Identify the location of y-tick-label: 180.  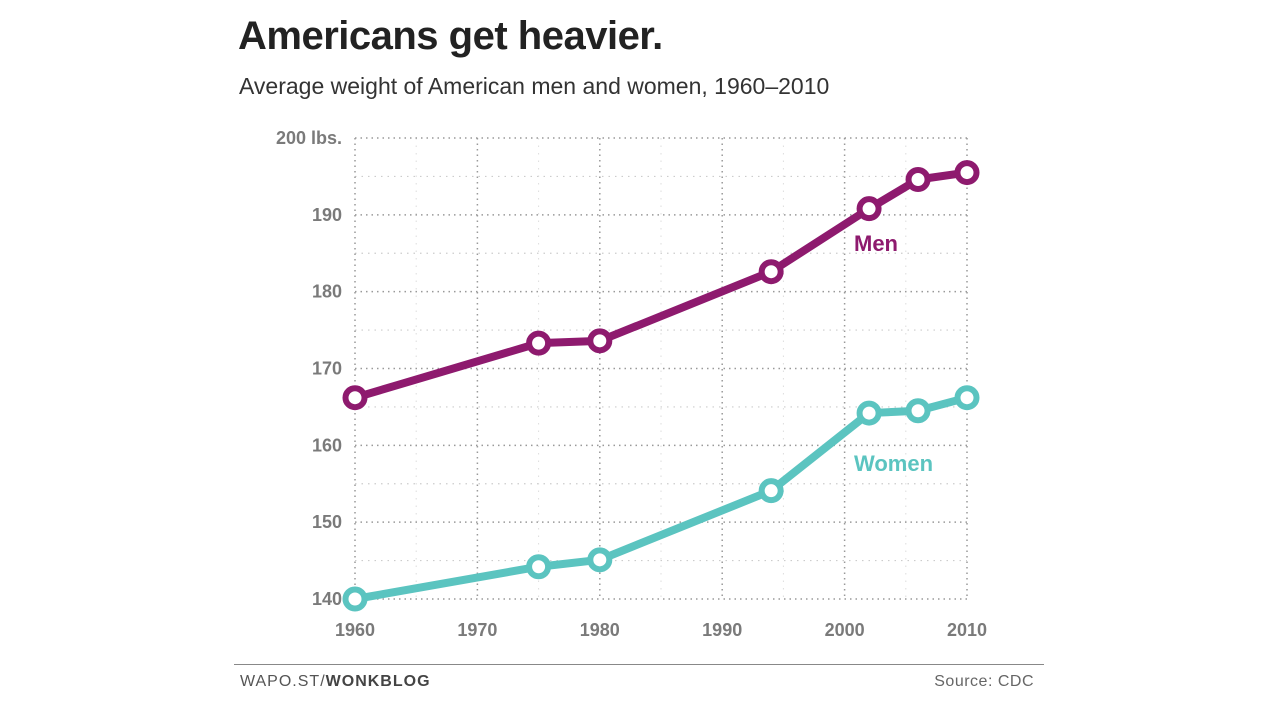
(327, 292).